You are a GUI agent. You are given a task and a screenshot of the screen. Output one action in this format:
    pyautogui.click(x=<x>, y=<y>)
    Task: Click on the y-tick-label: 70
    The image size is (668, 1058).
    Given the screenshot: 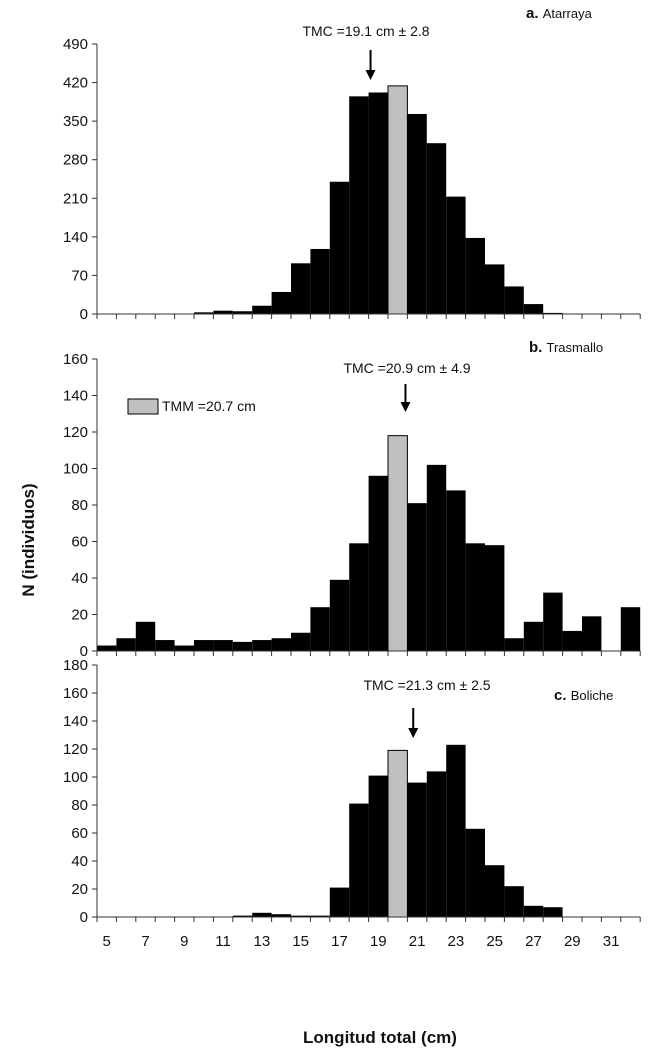 What is the action you would take?
    pyautogui.click(x=79, y=275)
    